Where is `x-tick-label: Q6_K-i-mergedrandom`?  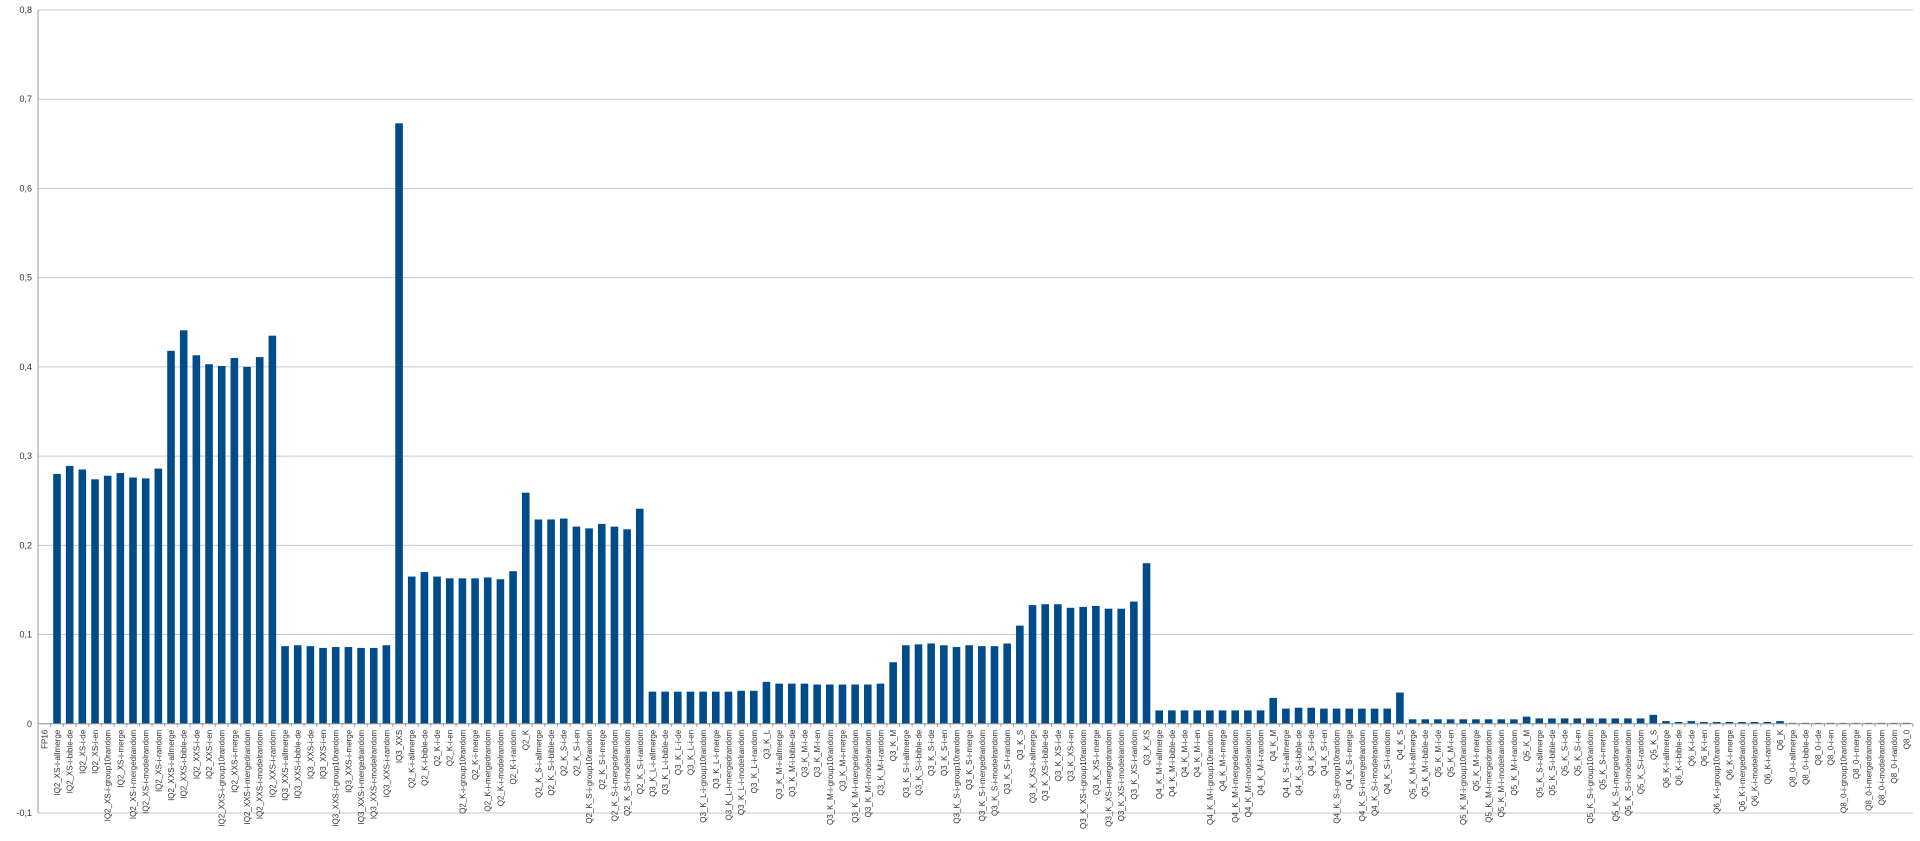
x-tick-label: Q6_K-i-mergedrandom is located at coordinates (1742, 770).